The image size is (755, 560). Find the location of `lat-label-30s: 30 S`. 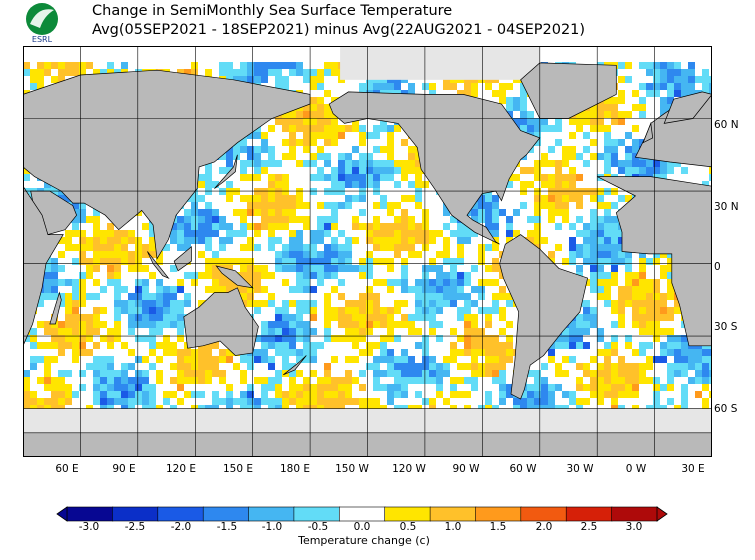

lat-label-30s: 30 S is located at coordinates (726, 327).